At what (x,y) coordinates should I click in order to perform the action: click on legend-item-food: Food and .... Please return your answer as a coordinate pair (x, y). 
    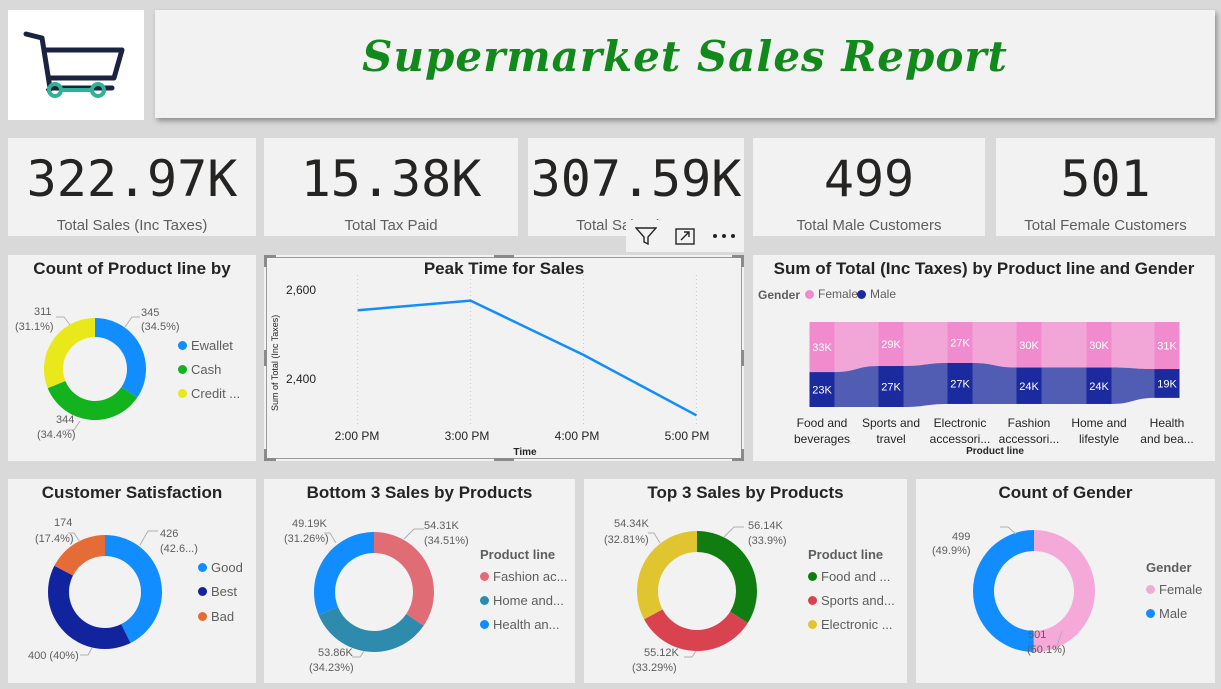
    Looking at the image, I should click on (849, 576).